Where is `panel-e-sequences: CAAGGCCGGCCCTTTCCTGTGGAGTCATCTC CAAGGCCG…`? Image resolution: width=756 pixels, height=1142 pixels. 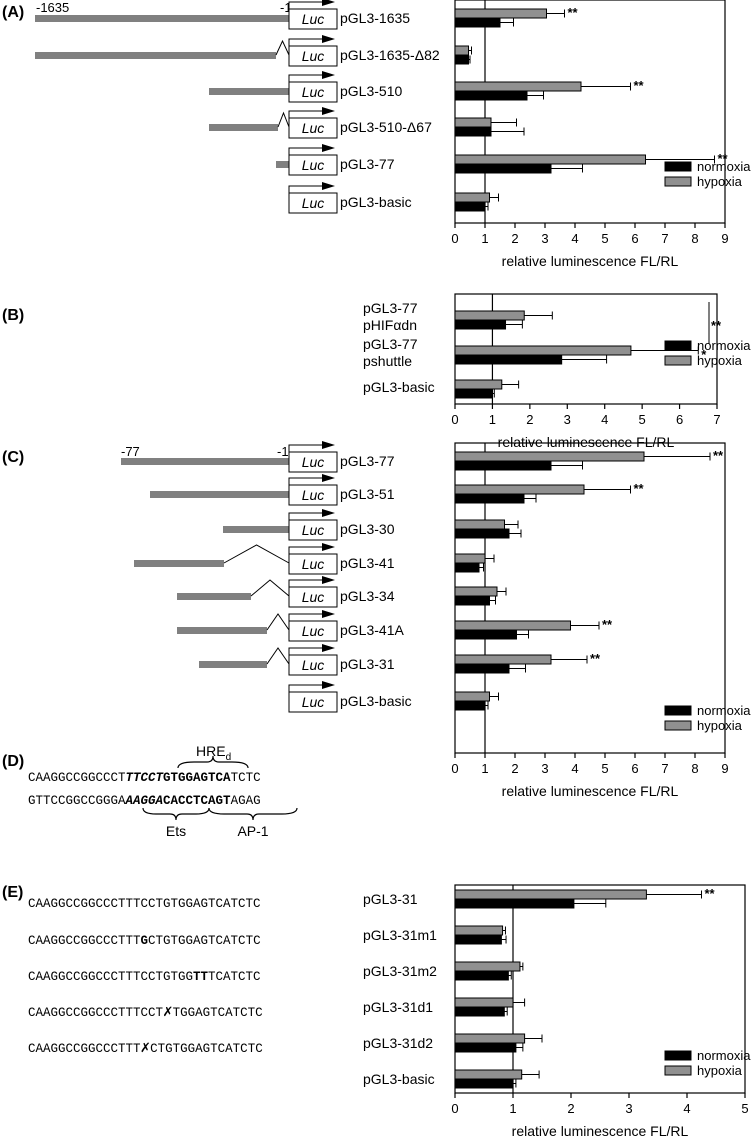
panel-e-sequences: CAAGGCCGGCCCTTTCCTGTGGAGTCATCTC CAAGGCCG… is located at coordinates (145, 977).